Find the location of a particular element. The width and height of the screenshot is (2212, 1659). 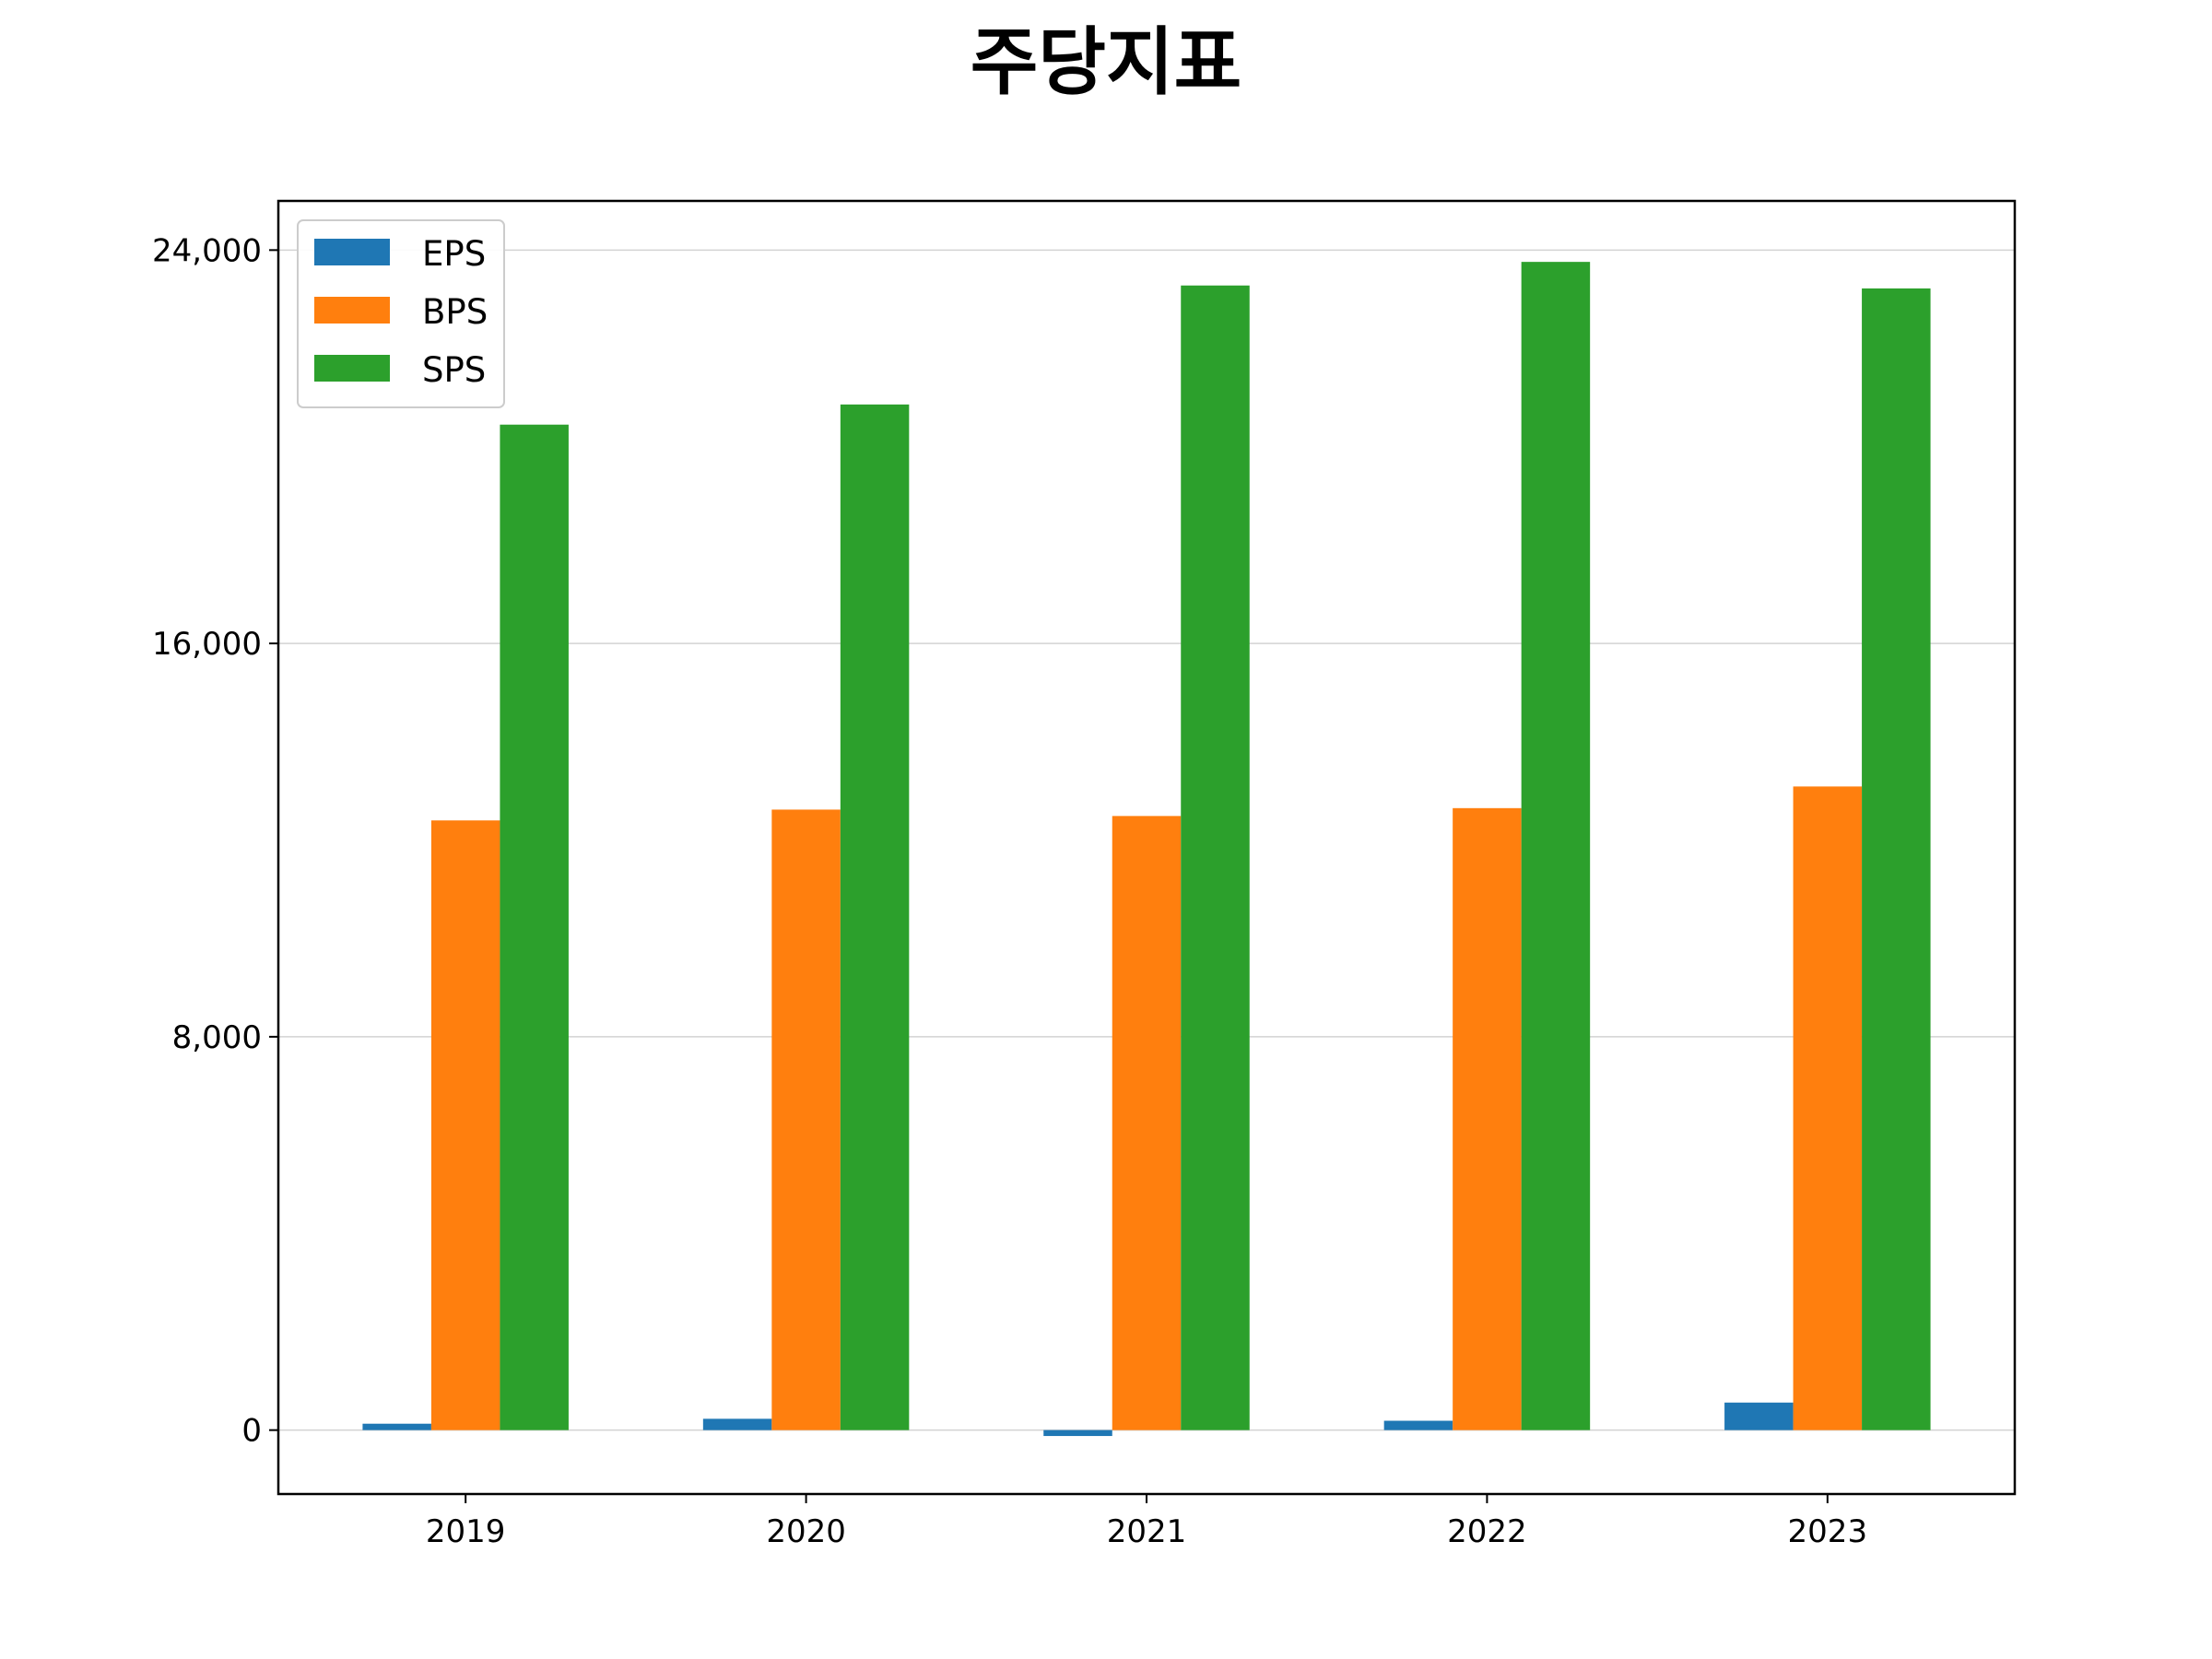

chart-title: 주당지표 is located at coordinates (1106, 62).